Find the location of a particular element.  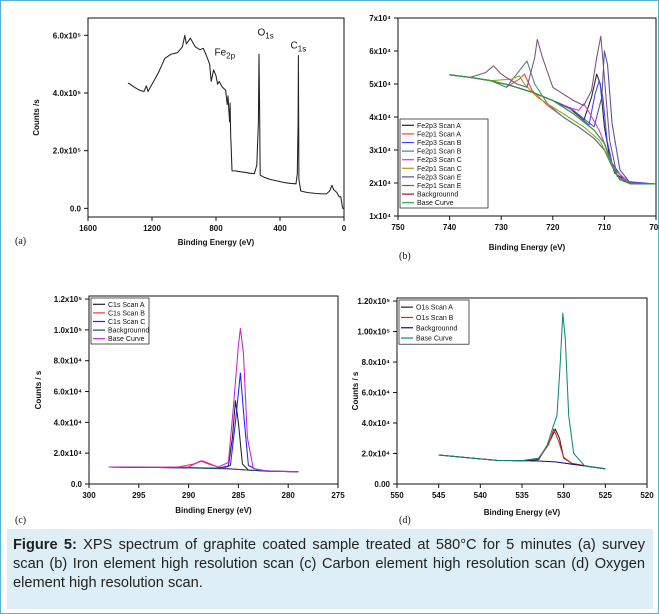

y-tick-label: 7x10⁴ is located at coordinates (380, 18).